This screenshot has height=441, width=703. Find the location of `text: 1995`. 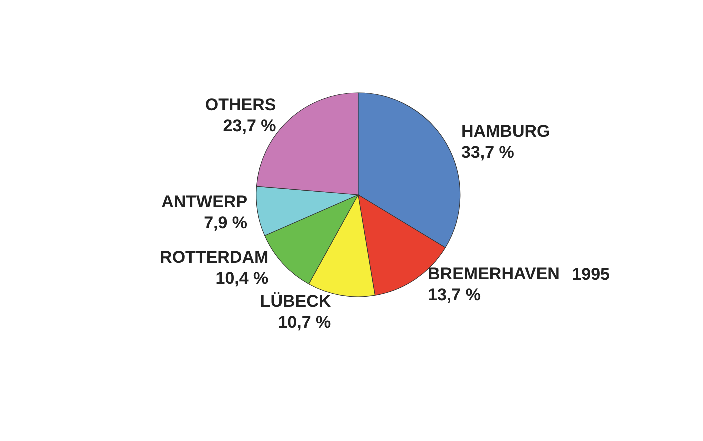

text: 1995 is located at coordinates (591, 274).